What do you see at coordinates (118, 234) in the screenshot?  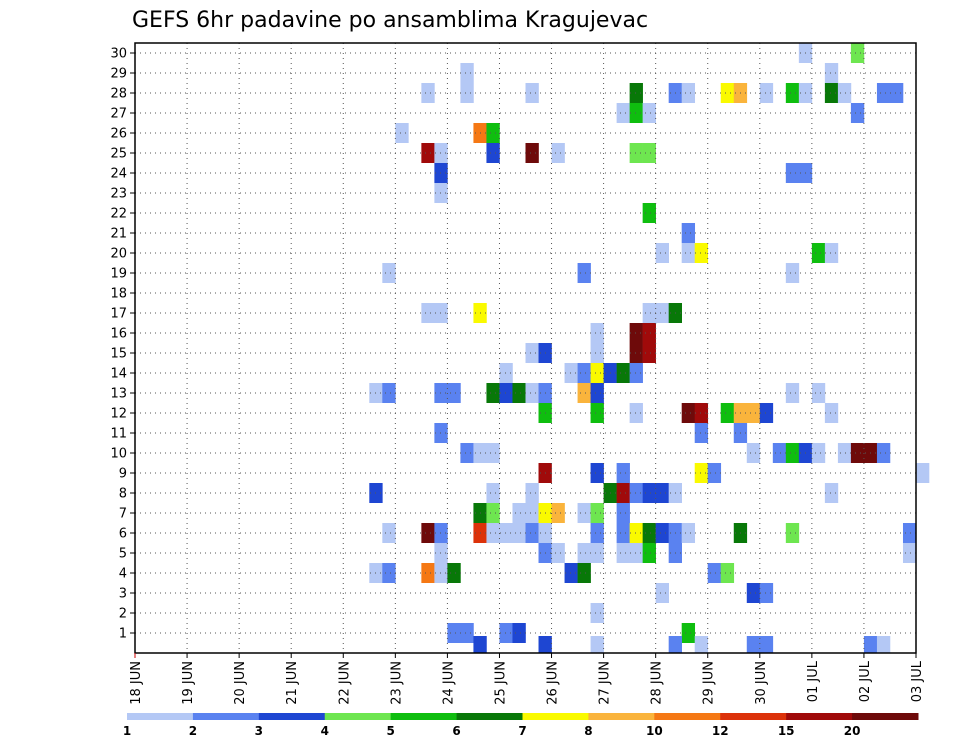 I see `y-tick-label: 21` at bounding box center [118, 234].